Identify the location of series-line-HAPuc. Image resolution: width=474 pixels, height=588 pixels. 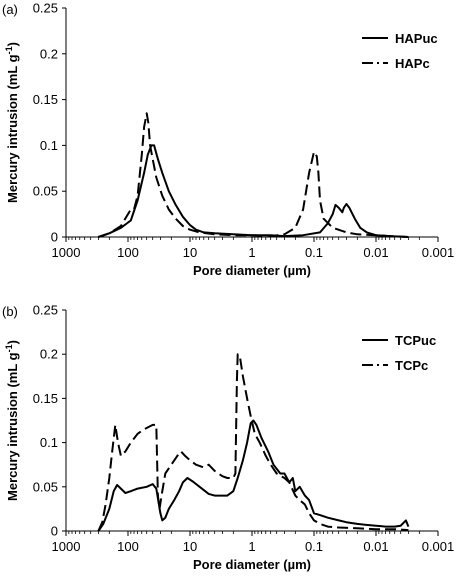
(253, 191).